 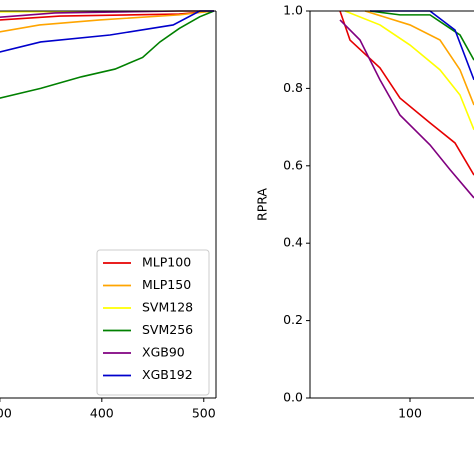 I want to click on legend-label: SVM128, so click(x=167, y=307).